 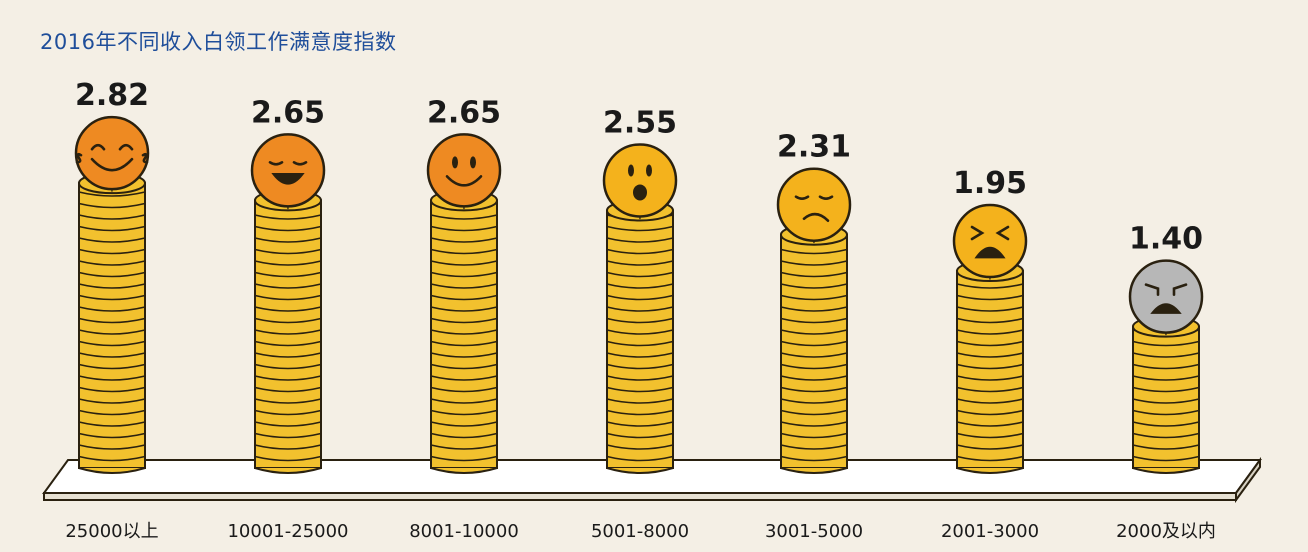 I want to click on bar-6: $1.95, so click(x=990, y=320).